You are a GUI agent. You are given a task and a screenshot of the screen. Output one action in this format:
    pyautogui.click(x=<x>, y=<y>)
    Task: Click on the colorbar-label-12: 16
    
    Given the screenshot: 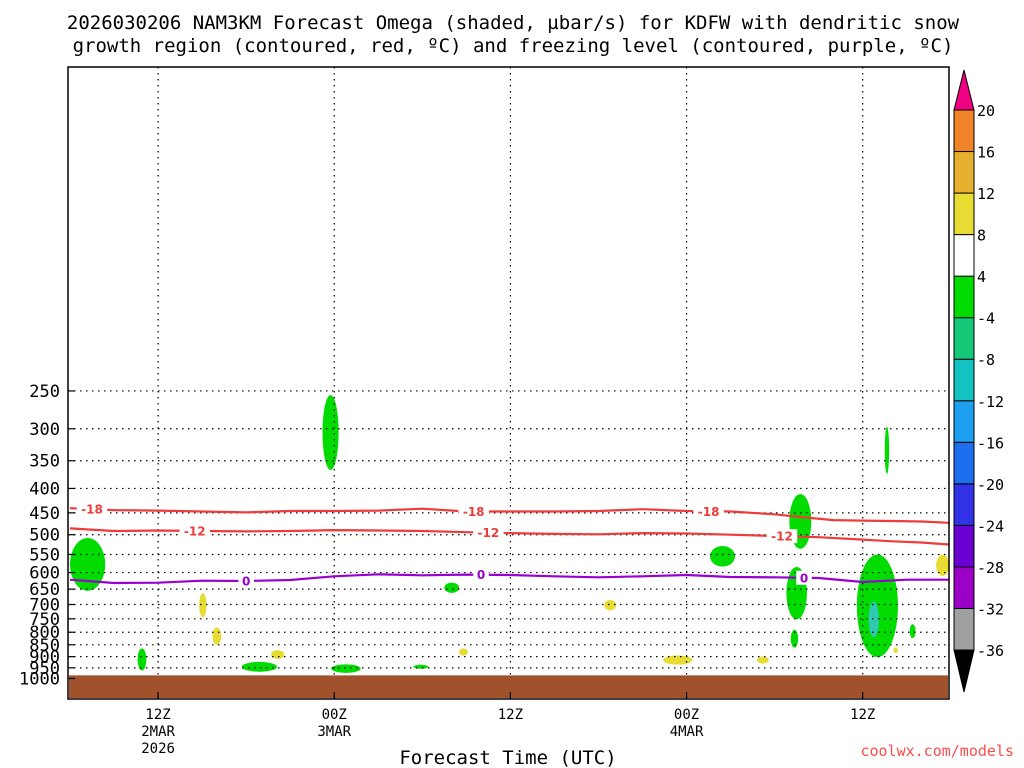 What is the action you would take?
    pyautogui.click(x=986, y=153)
    